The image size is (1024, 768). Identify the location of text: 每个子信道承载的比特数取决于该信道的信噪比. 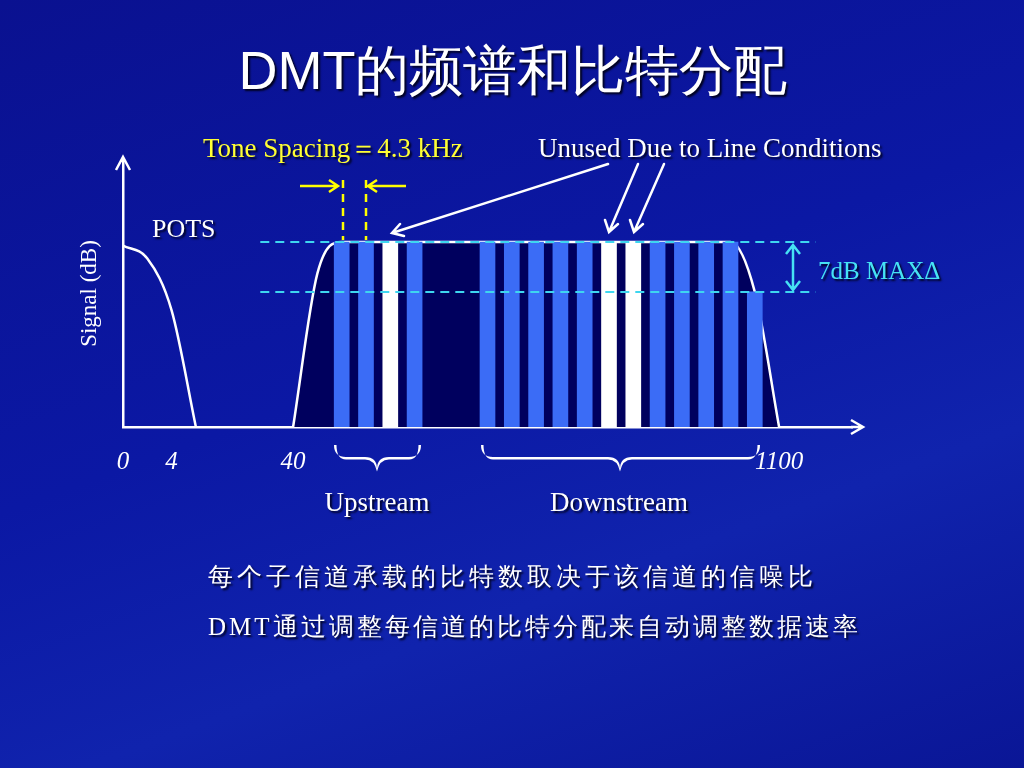
(512, 577).